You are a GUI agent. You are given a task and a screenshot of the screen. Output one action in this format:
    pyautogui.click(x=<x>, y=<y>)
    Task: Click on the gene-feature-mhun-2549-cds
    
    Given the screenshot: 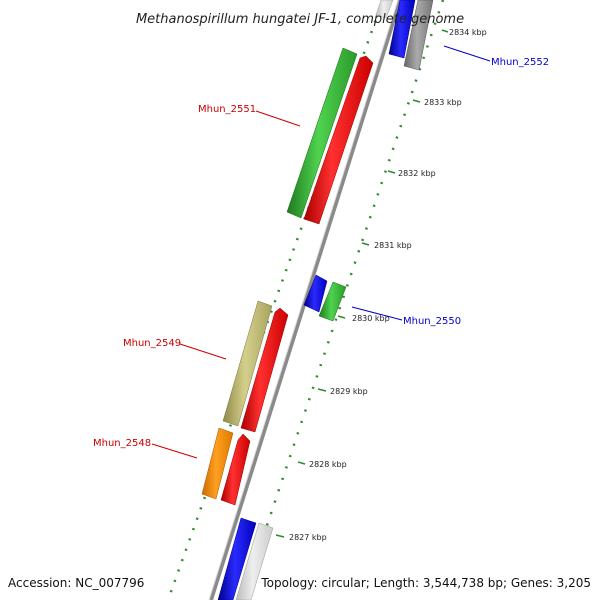 What is the action you would take?
    pyautogui.click(x=264, y=370)
    